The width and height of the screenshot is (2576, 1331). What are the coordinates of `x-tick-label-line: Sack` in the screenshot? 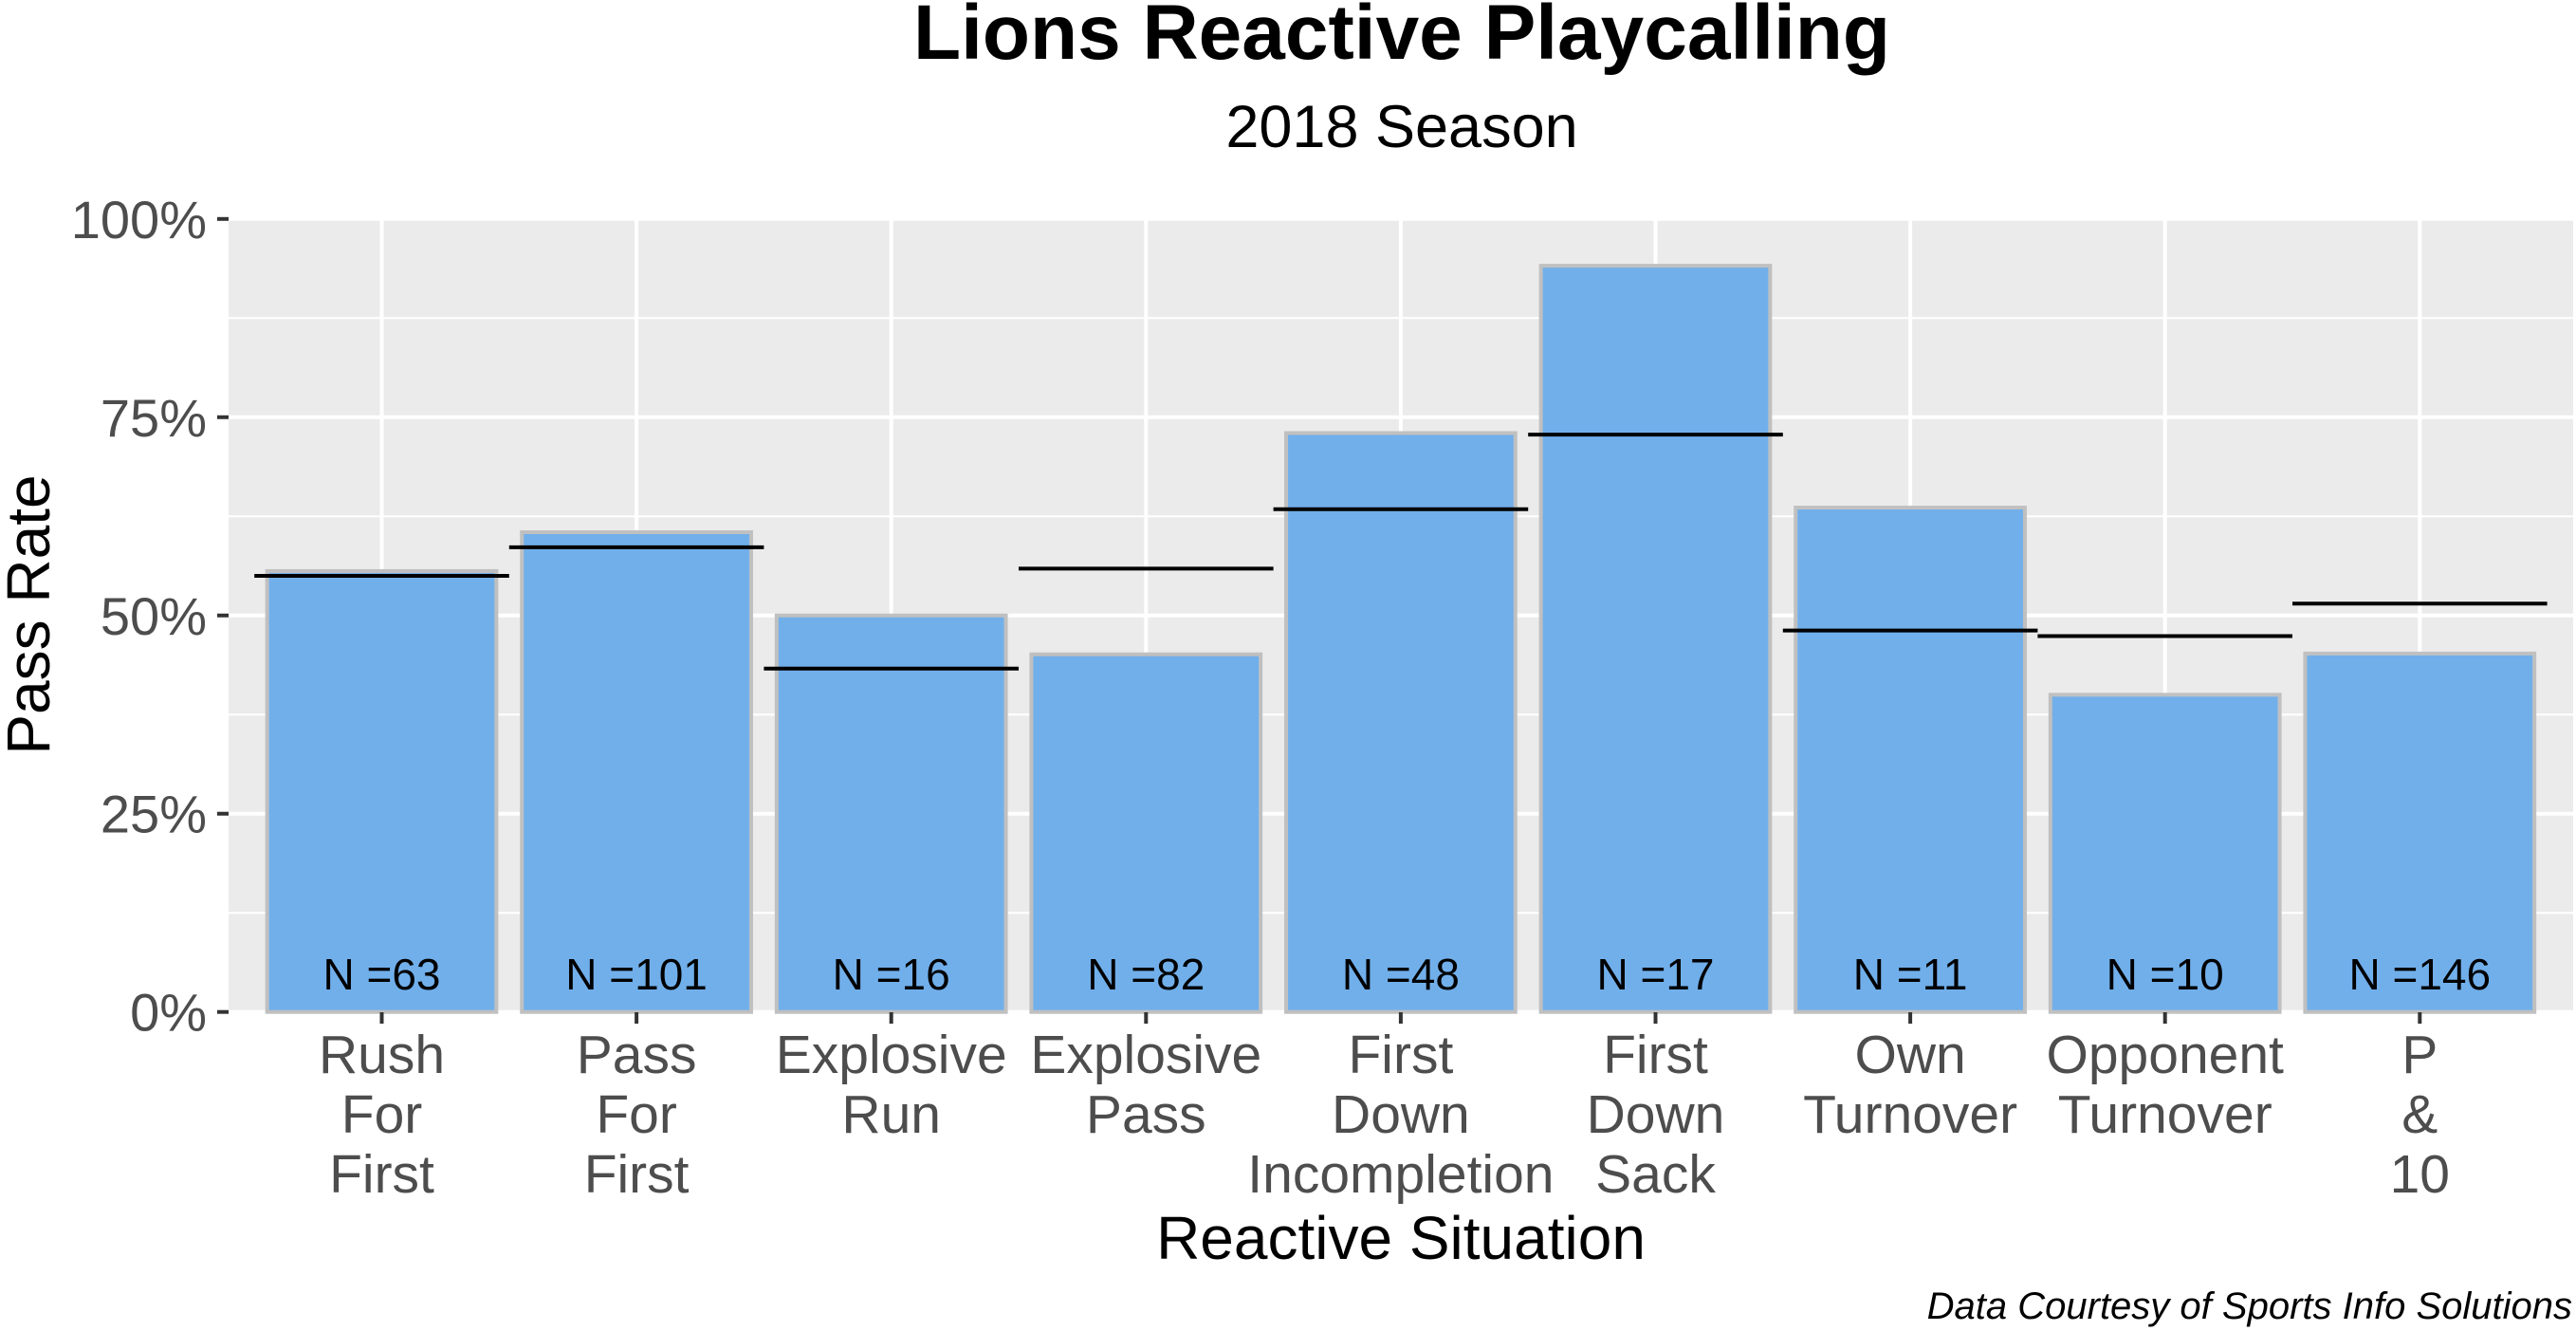 It's located at (1655, 1174).